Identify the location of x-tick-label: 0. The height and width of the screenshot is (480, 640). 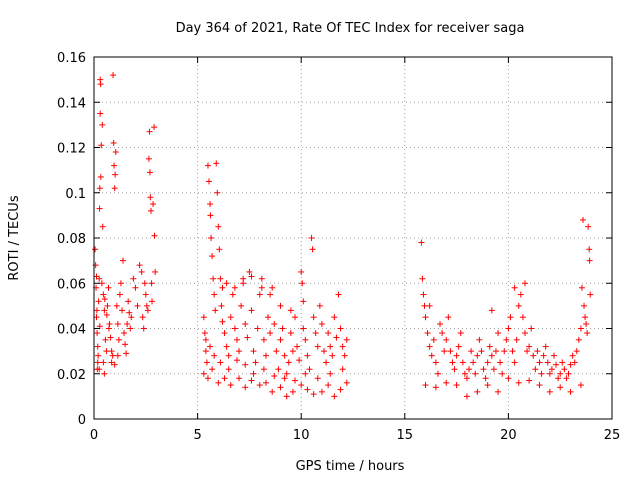
(94, 435).